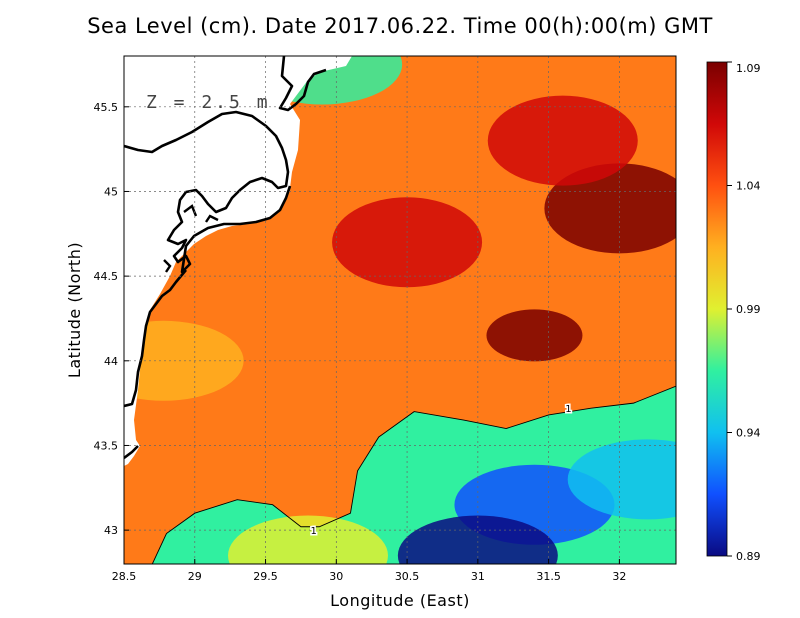  I want to click on x-tick-label-3: 30, so click(336, 576).